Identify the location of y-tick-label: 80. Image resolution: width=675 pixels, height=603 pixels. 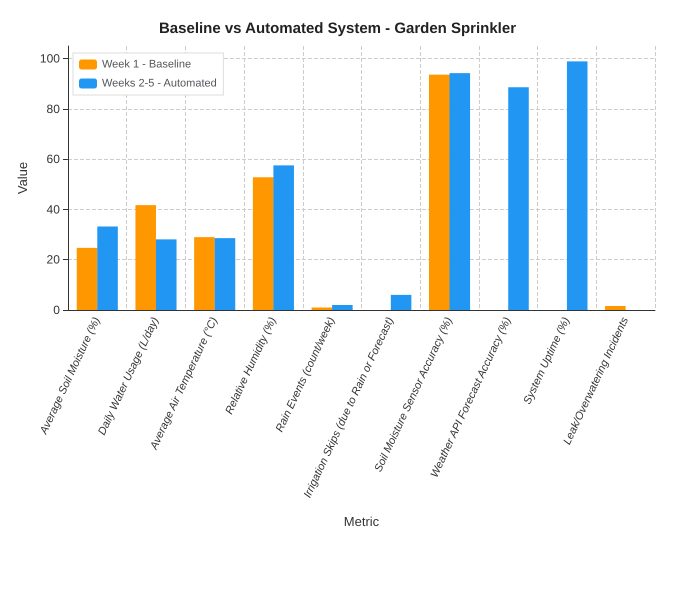
(53, 109).